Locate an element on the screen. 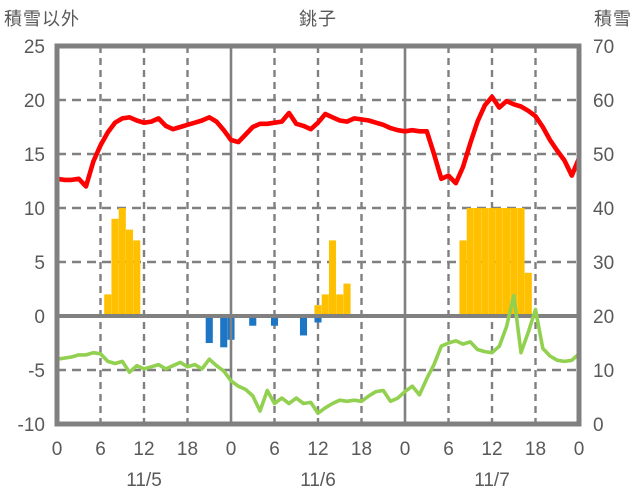 This screenshot has height=501, width=636. date-label: 11/5 is located at coordinates (144, 480).